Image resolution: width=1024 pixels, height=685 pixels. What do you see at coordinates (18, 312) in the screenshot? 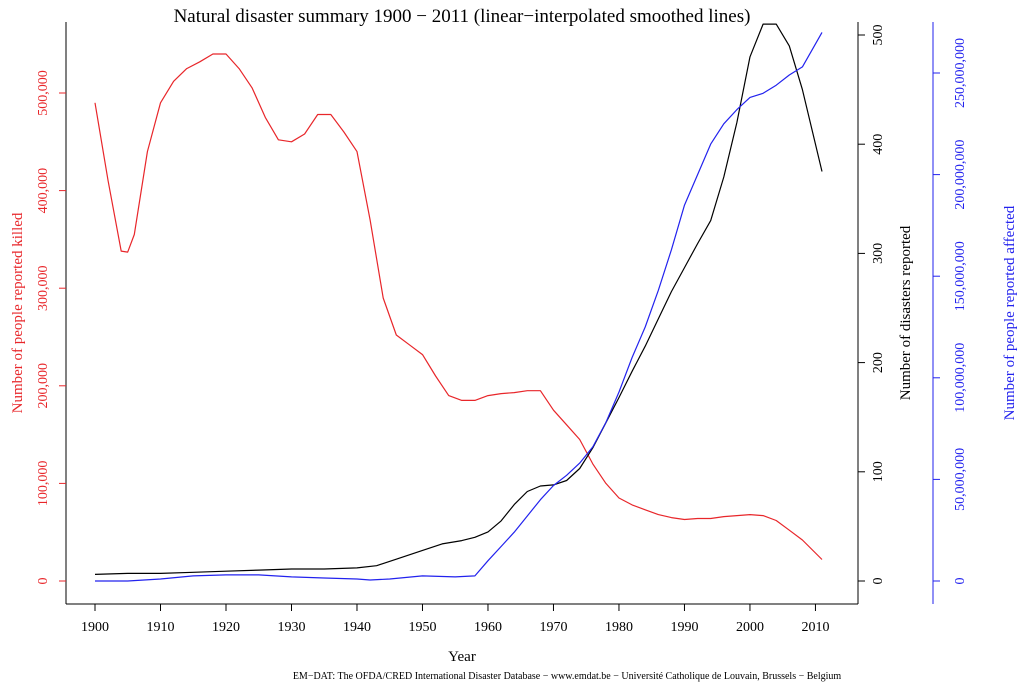
I see `y-axis-label-killed: Number of people reported killed` at bounding box center [18, 312].